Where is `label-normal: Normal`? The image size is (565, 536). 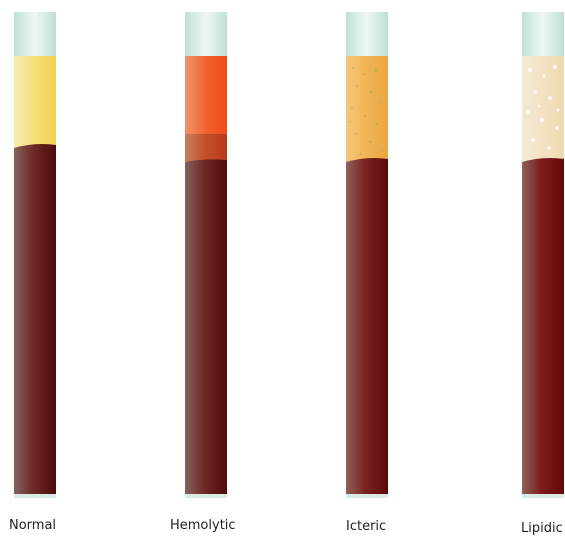 label-normal: Normal is located at coordinates (33, 525).